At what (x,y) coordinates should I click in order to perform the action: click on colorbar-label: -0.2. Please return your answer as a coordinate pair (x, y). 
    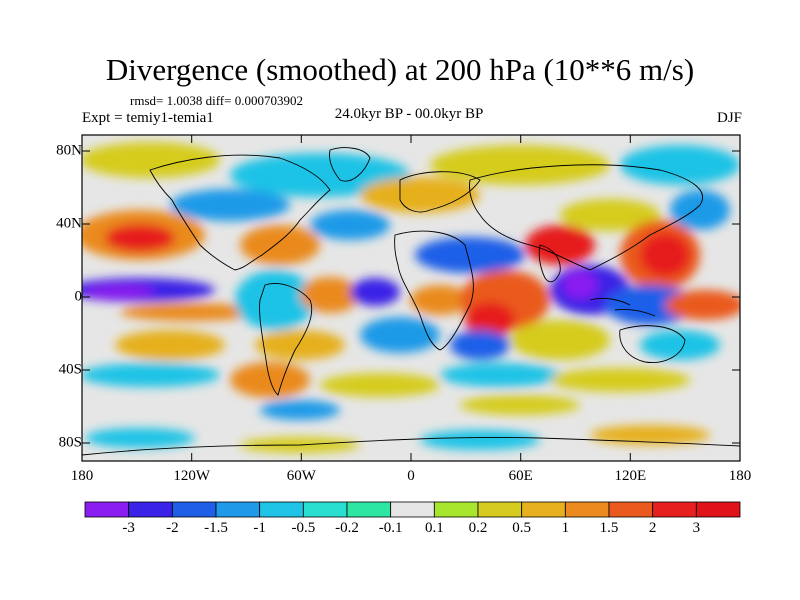
    Looking at the image, I should click on (347, 528).